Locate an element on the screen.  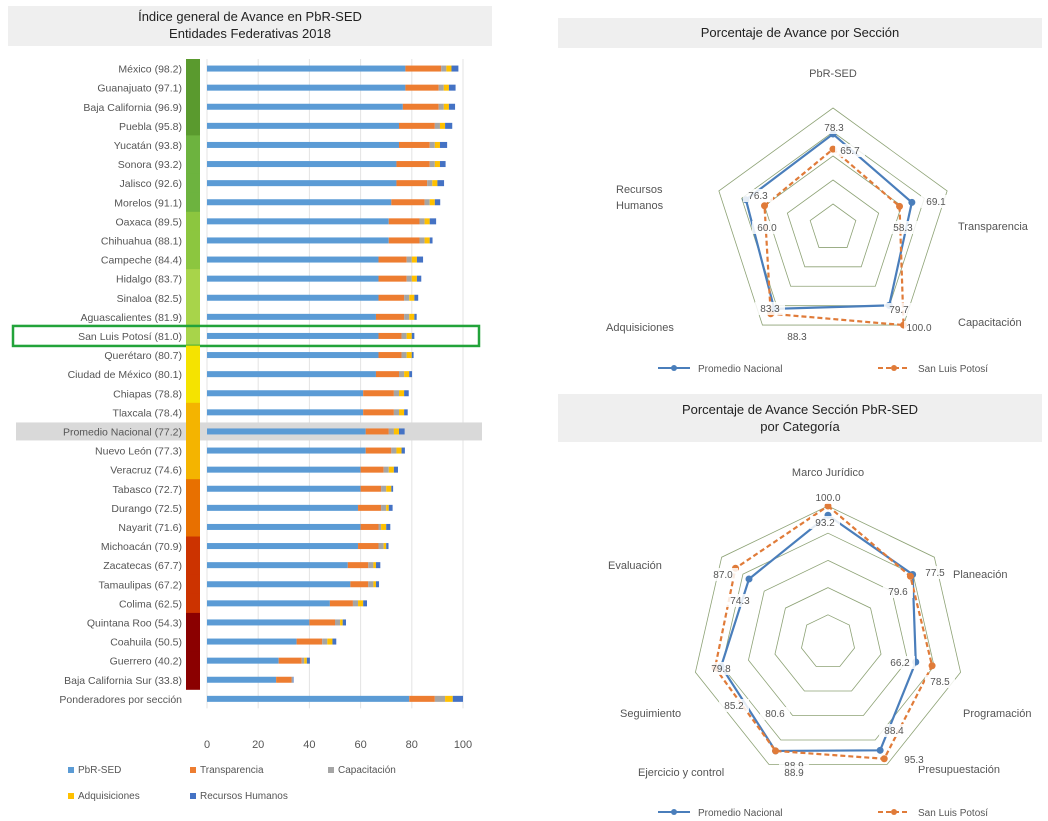
category-label: Tlaxcala (78.4) is located at coordinates (147, 413).